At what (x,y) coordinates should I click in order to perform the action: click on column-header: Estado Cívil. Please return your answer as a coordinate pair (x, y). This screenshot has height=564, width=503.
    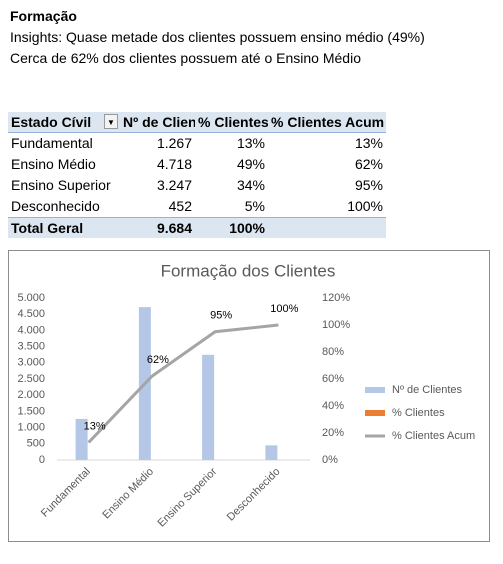
    Looking at the image, I should click on (64, 122).